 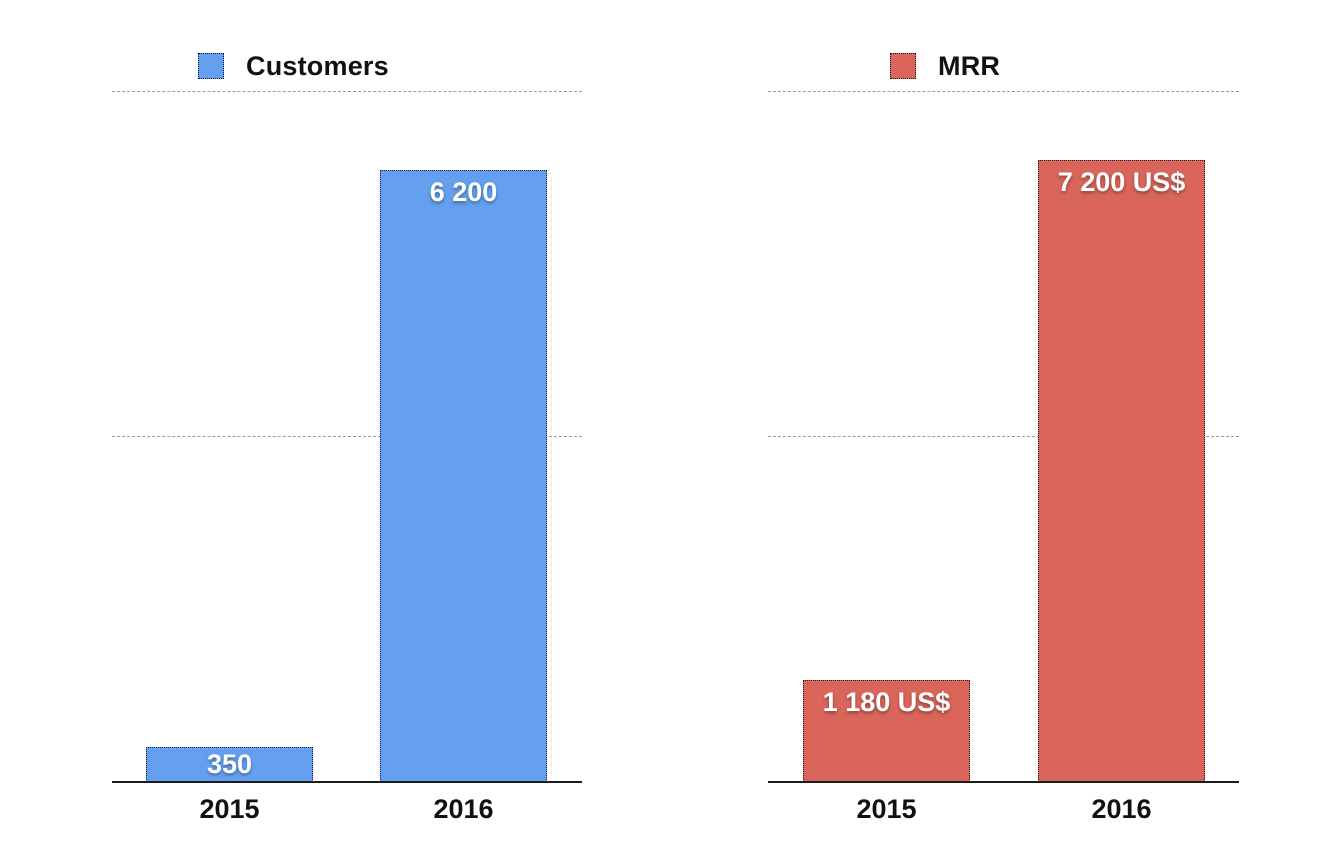 What do you see at coordinates (347, 819) in the screenshot?
I see `customers-x-axis-labels: 2015 2016` at bounding box center [347, 819].